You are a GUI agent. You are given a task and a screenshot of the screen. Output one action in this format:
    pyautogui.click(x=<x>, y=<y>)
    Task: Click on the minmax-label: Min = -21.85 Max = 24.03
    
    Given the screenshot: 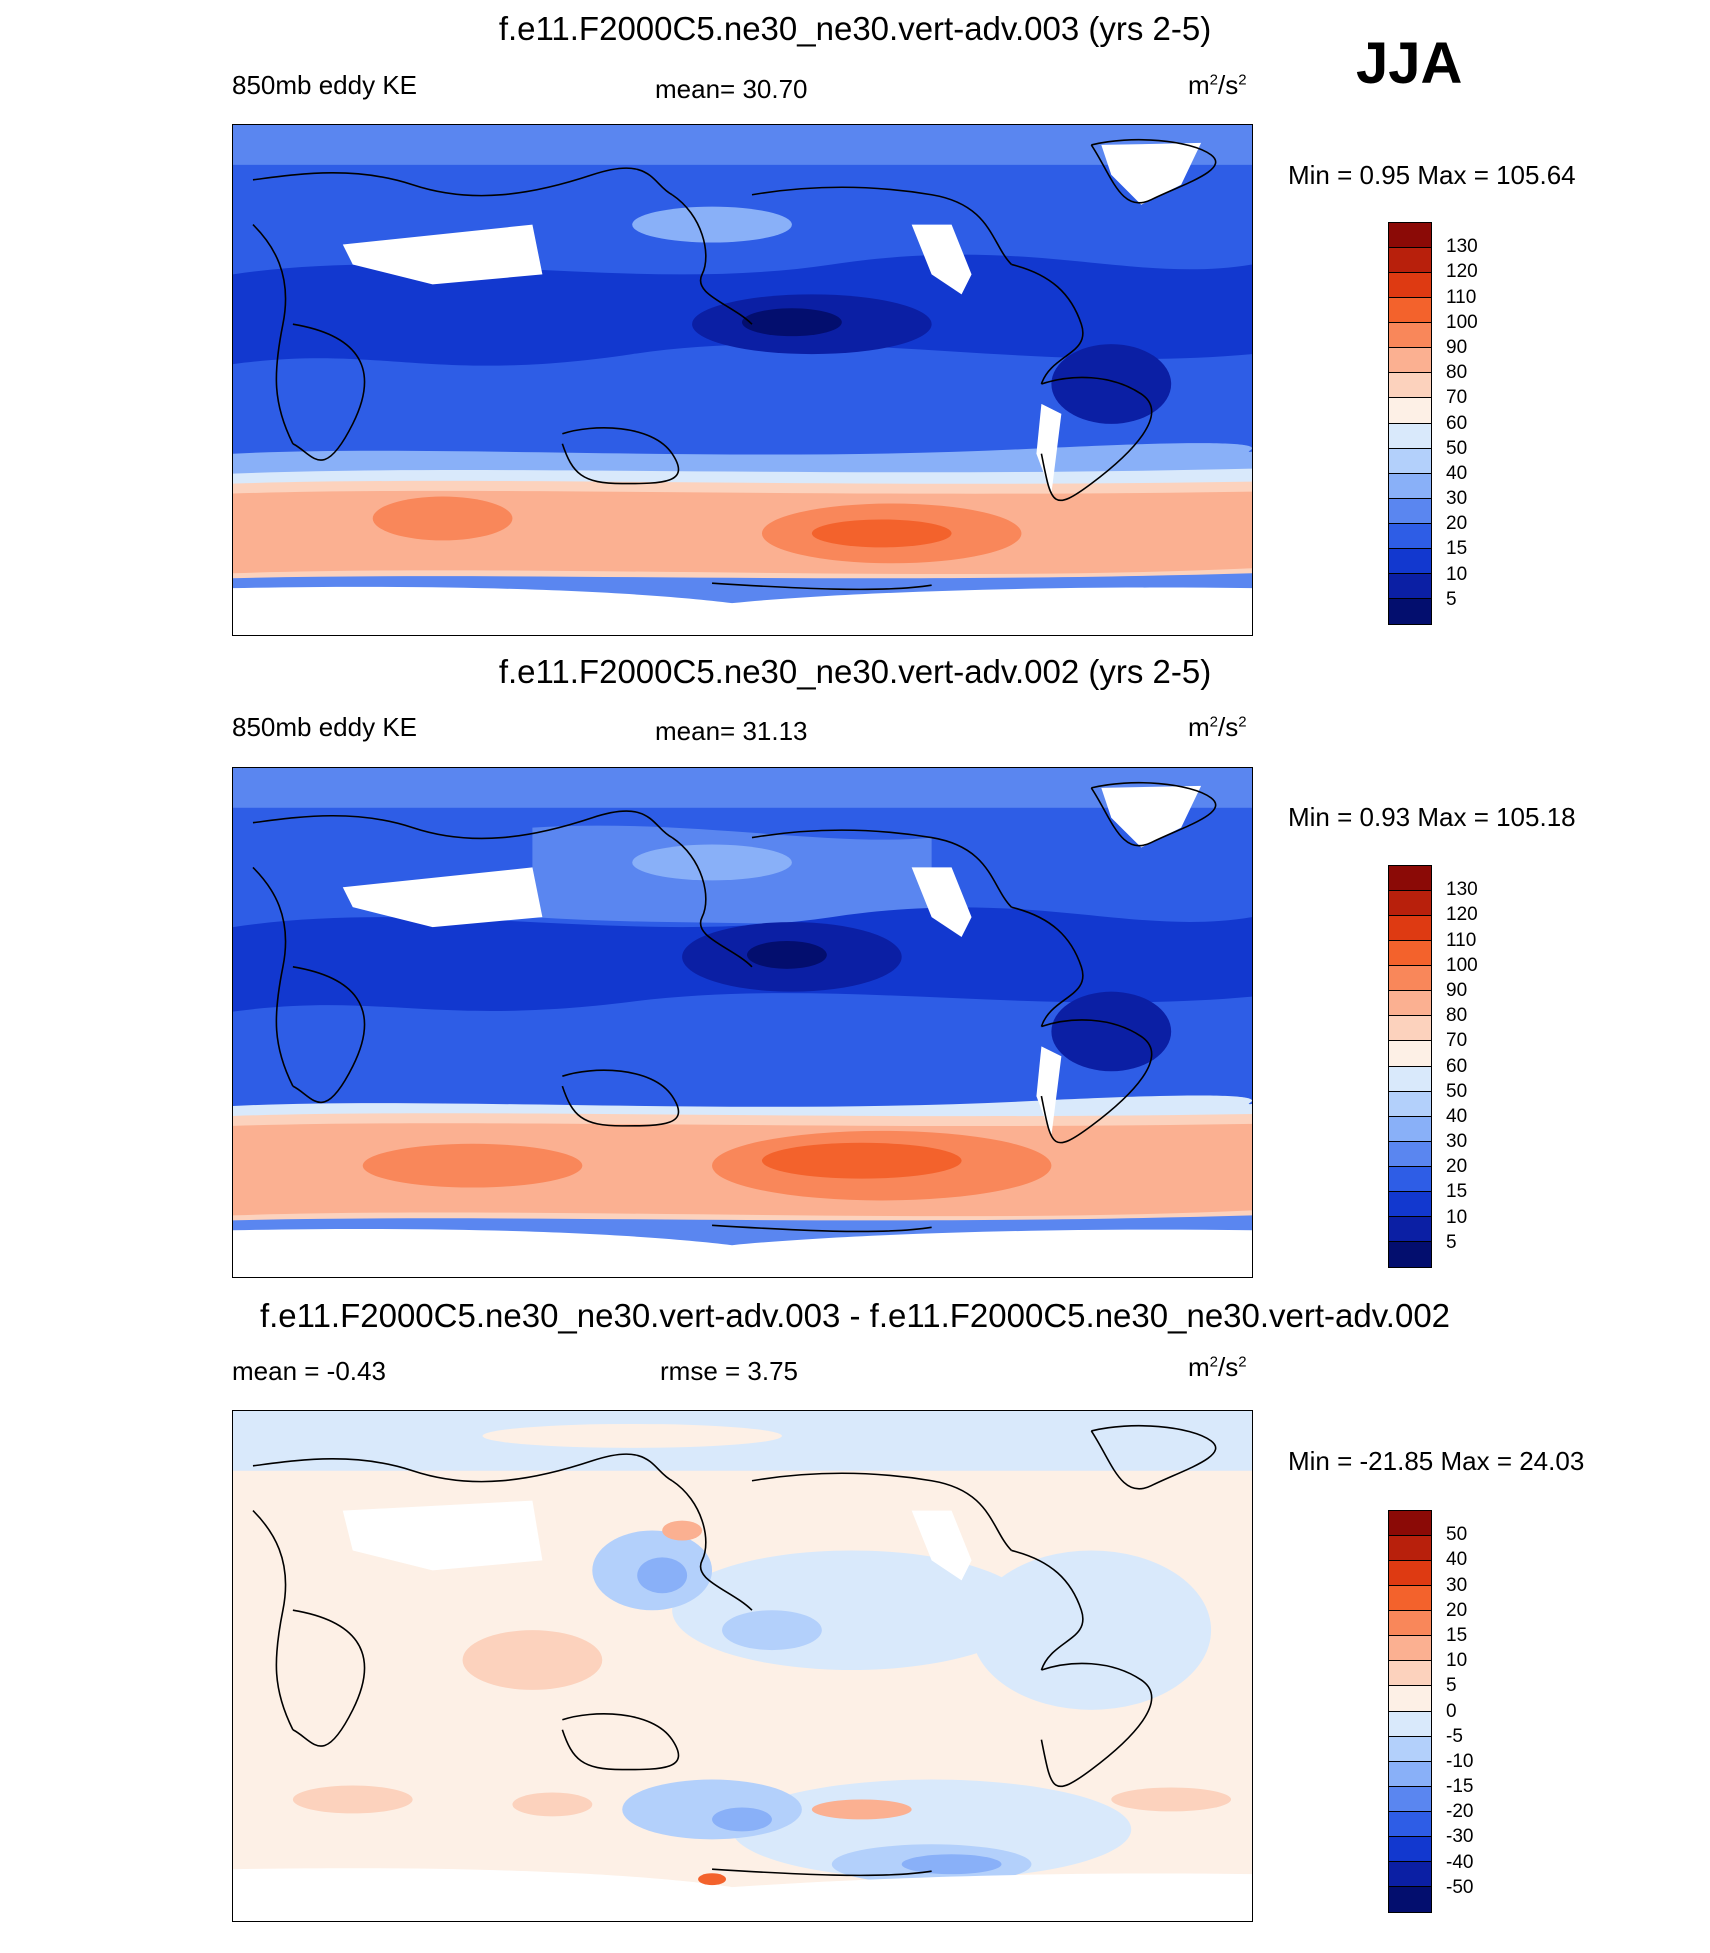 What is the action you would take?
    pyautogui.click(x=1436, y=1461)
    